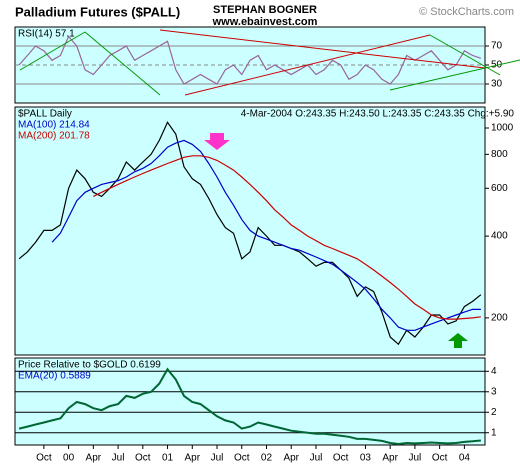 The height and width of the screenshot is (468, 520). Describe the element at coordinates (54, 136) in the screenshot. I see `legend-entry: MA(200) 201.78` at that location.